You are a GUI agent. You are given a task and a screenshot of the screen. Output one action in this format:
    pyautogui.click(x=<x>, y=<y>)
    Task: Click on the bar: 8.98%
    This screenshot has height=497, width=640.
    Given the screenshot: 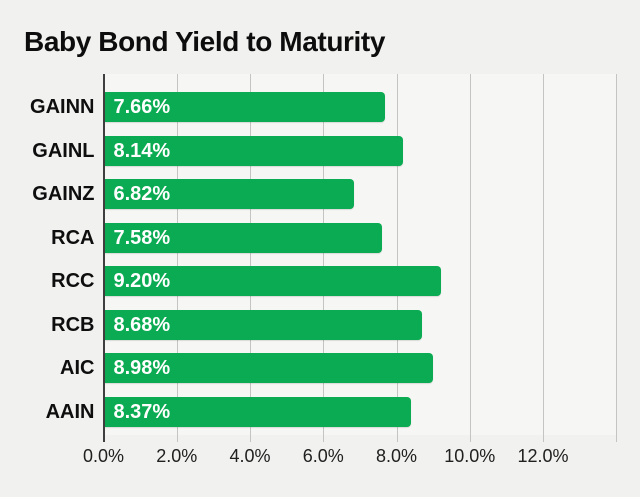 What is the action you would take?
    pyautogui.click(x=269, y=368)
    